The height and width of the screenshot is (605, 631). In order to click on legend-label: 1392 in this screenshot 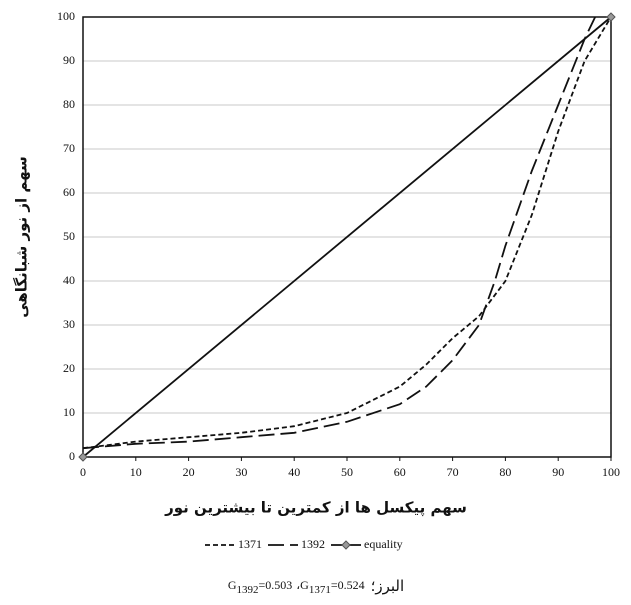, I will do `click(313, 544)`.